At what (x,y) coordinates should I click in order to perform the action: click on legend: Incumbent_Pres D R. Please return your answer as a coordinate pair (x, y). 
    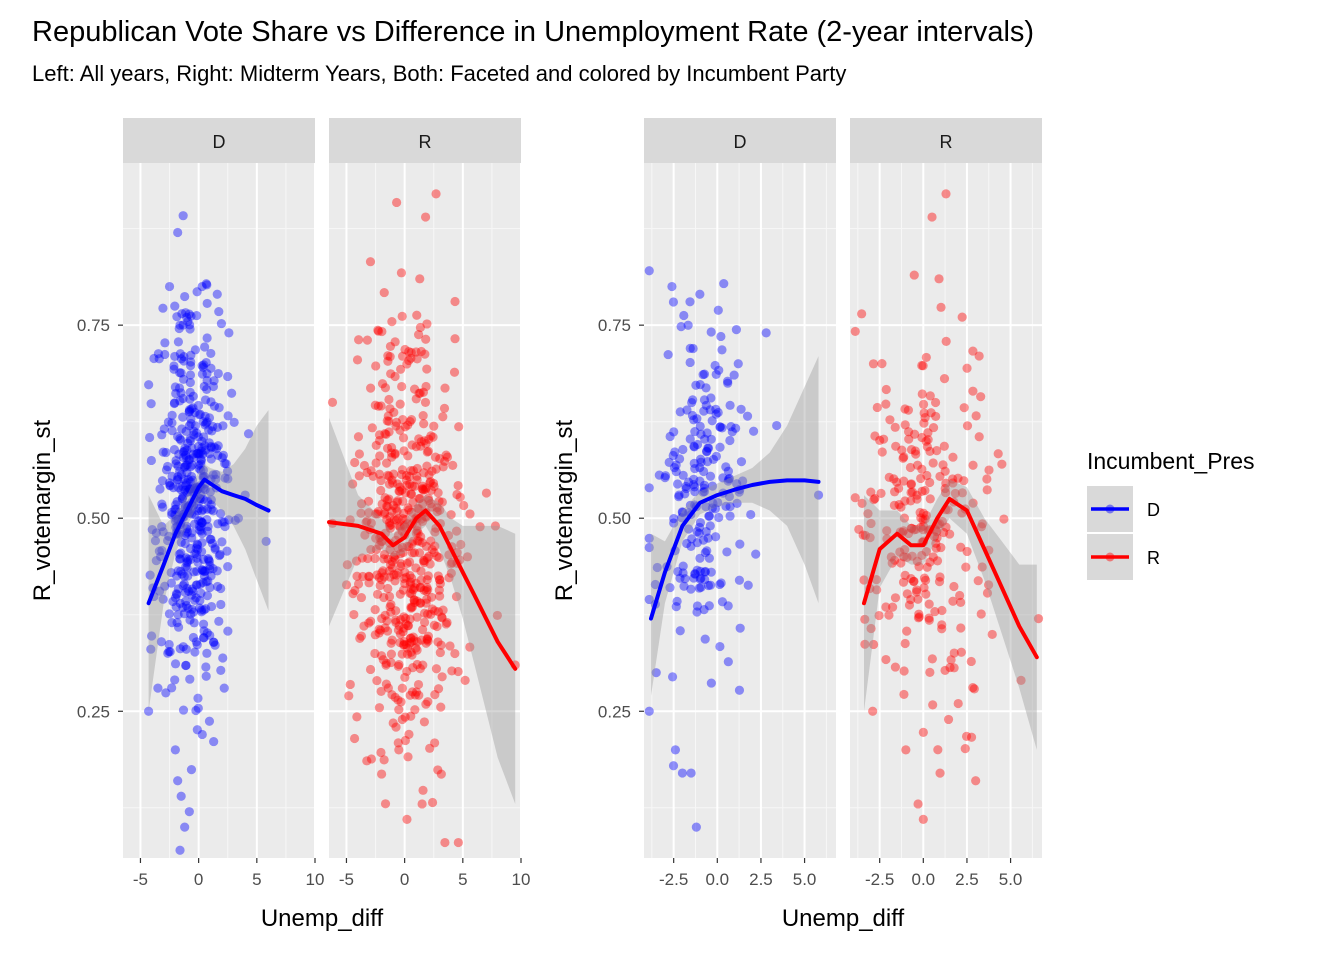
    Looking at the image, I should click on (1170, 514).